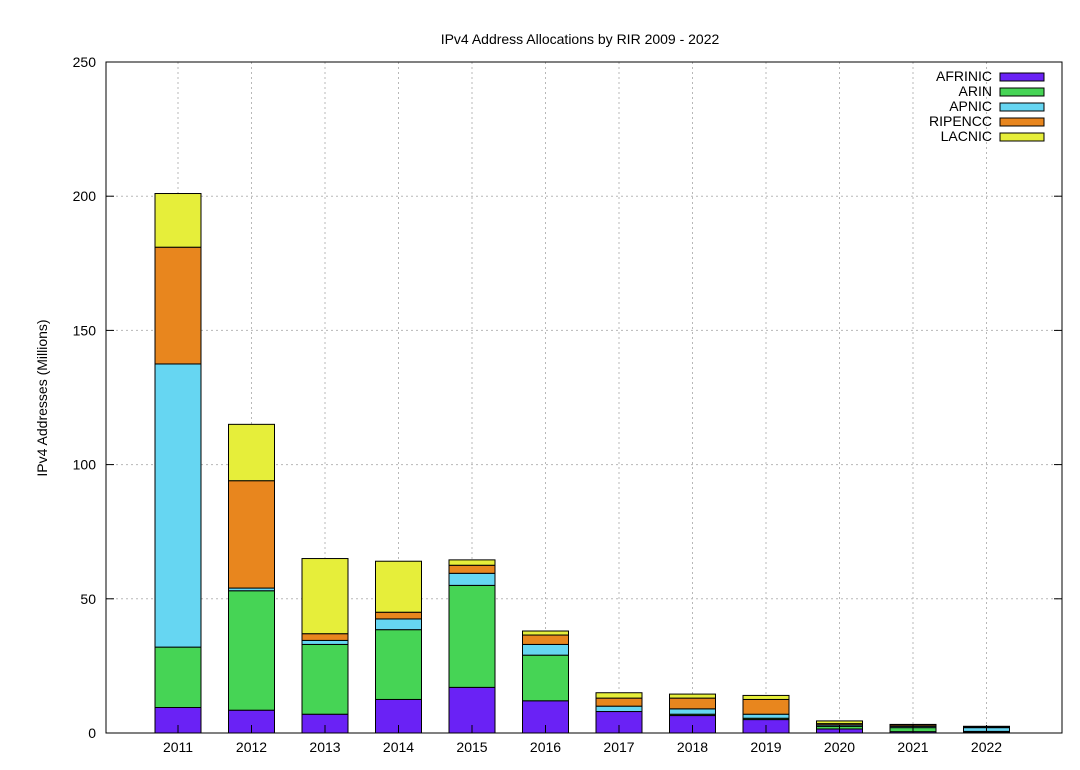  Describe the element at coordinates (692, 703) in the screenshot. I see `bar-segment-ripencc-2018` at that location.